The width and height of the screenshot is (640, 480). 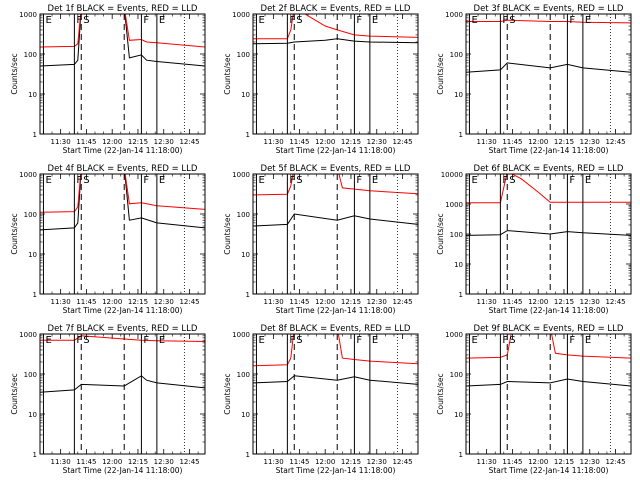 What do you see at coordinates (336, 169) in the screenshot?
I see `chart-title: Det 5f BLACK = Events, RED = LLD` at bounding box center [336, 169].